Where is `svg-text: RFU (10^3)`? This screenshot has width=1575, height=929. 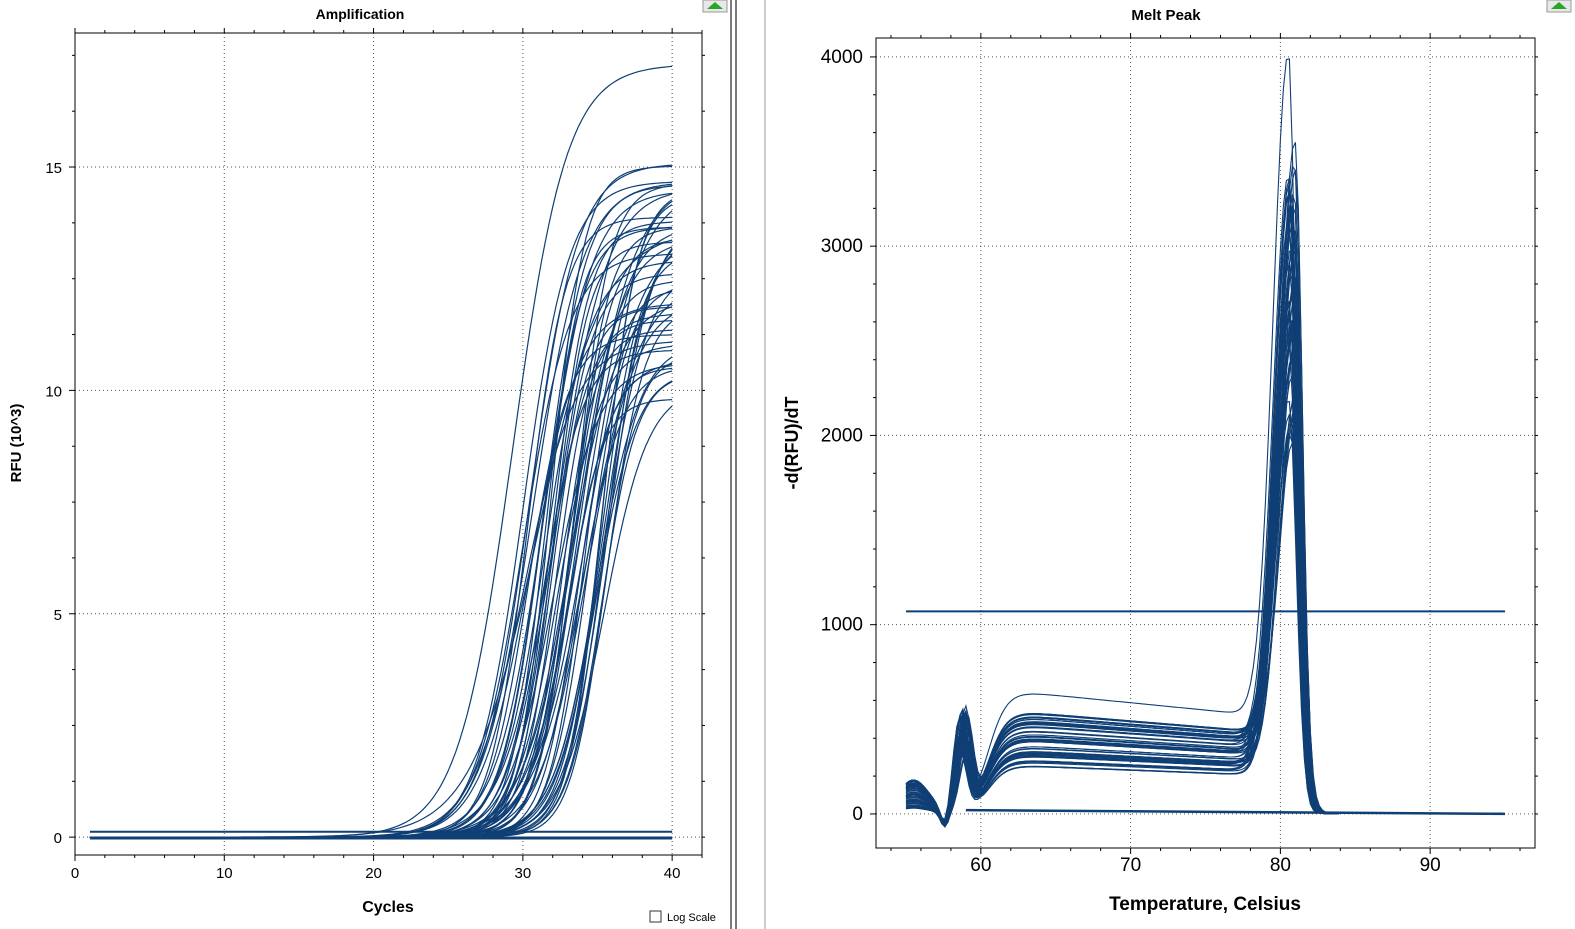 svg-text: RFU (10^3) is located at coordinates (761, 443).